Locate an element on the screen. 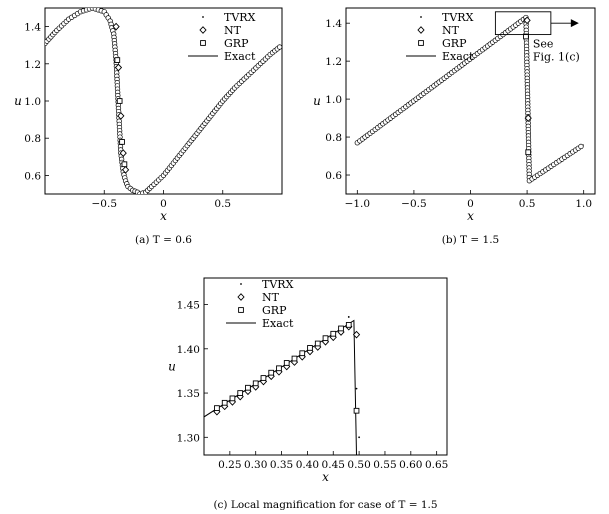 The width and height of the screenshot is (609, 514). x-tick-label: 0.45 is located at coordinates (333, 465).